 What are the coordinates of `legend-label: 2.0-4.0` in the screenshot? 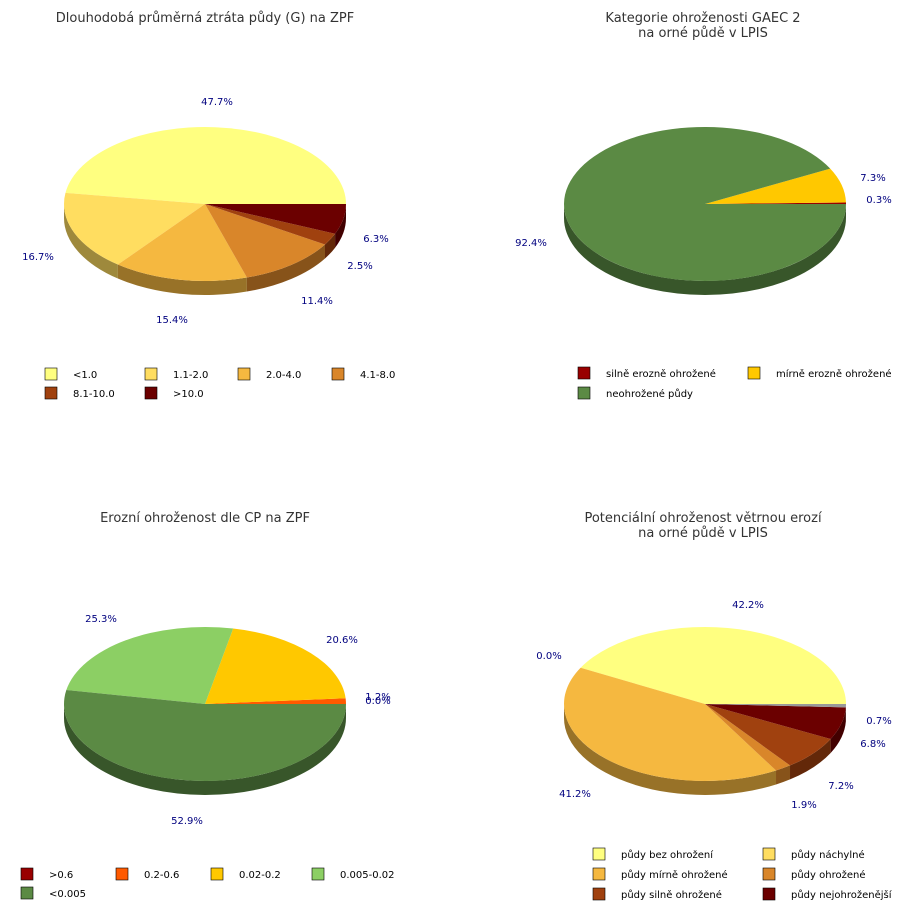 It's located at (283, 375).